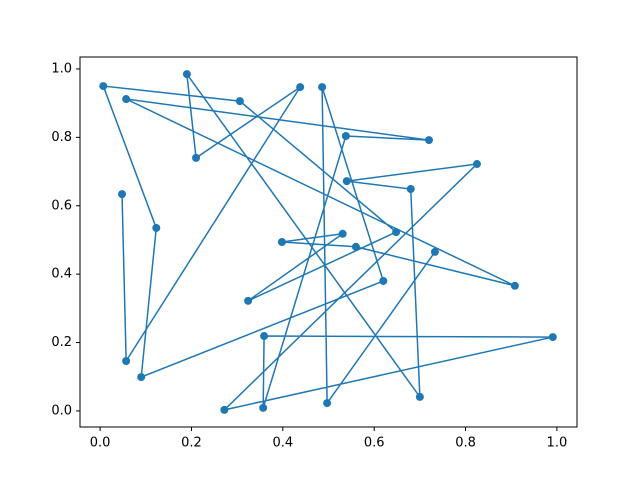  Describe the element at coordinates (61, 342) in the screenshot. I see `y-tick-label: 0.2` at that location.